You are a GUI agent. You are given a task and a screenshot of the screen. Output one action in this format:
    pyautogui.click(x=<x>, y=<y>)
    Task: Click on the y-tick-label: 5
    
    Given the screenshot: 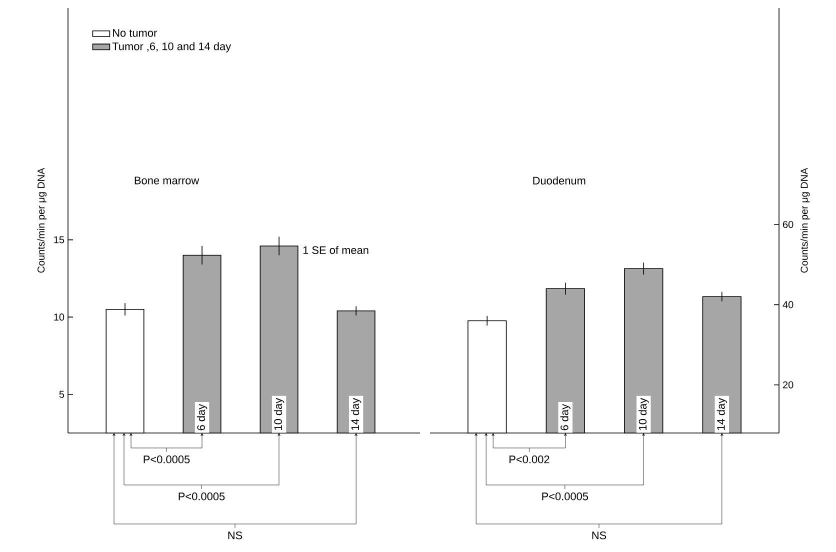 What is the action you would take?
    pyautogui.click(x=61, y=394)
    